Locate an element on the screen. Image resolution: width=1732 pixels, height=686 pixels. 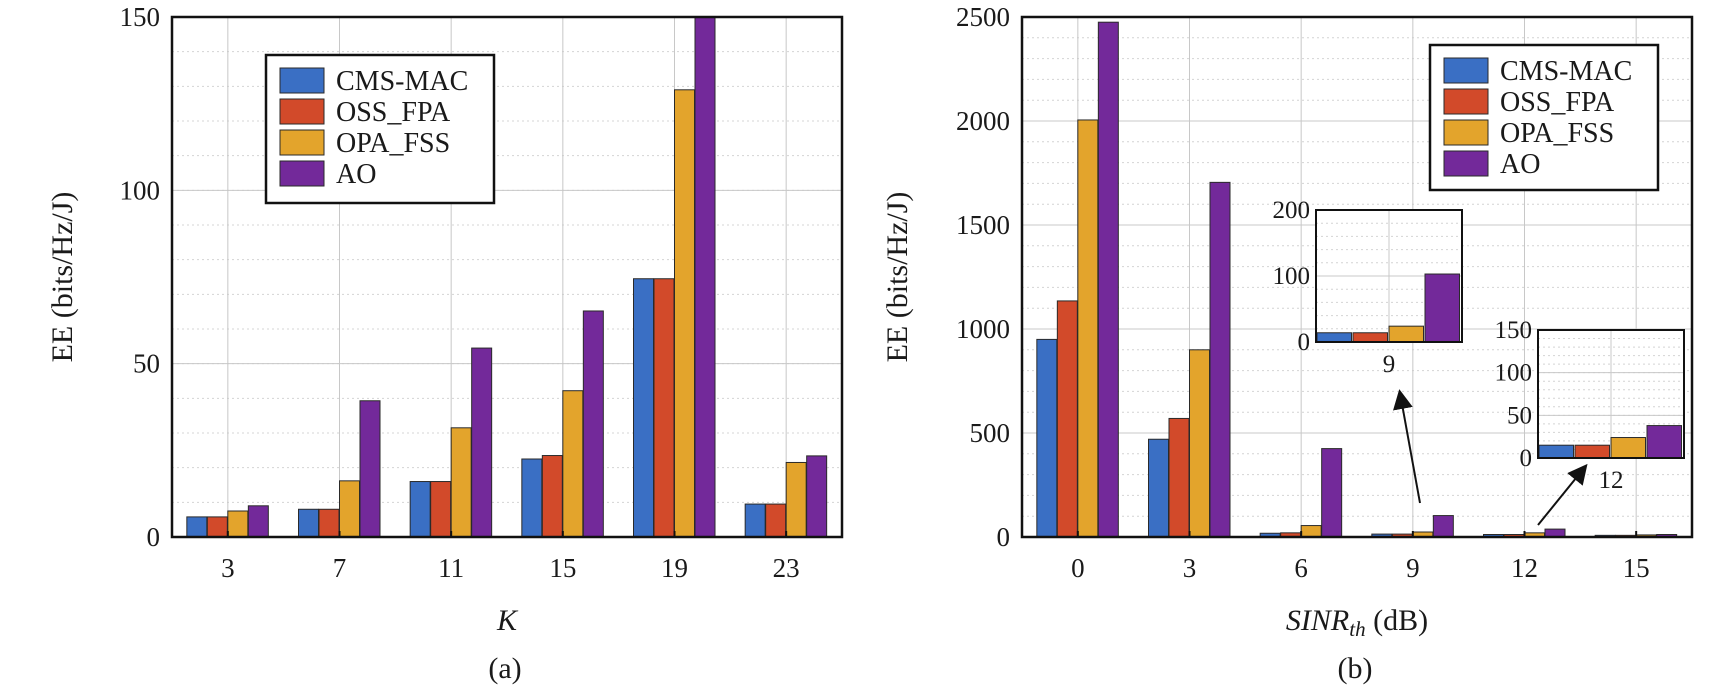
x-tick-label: 7 is located at coordinates (340, 568).